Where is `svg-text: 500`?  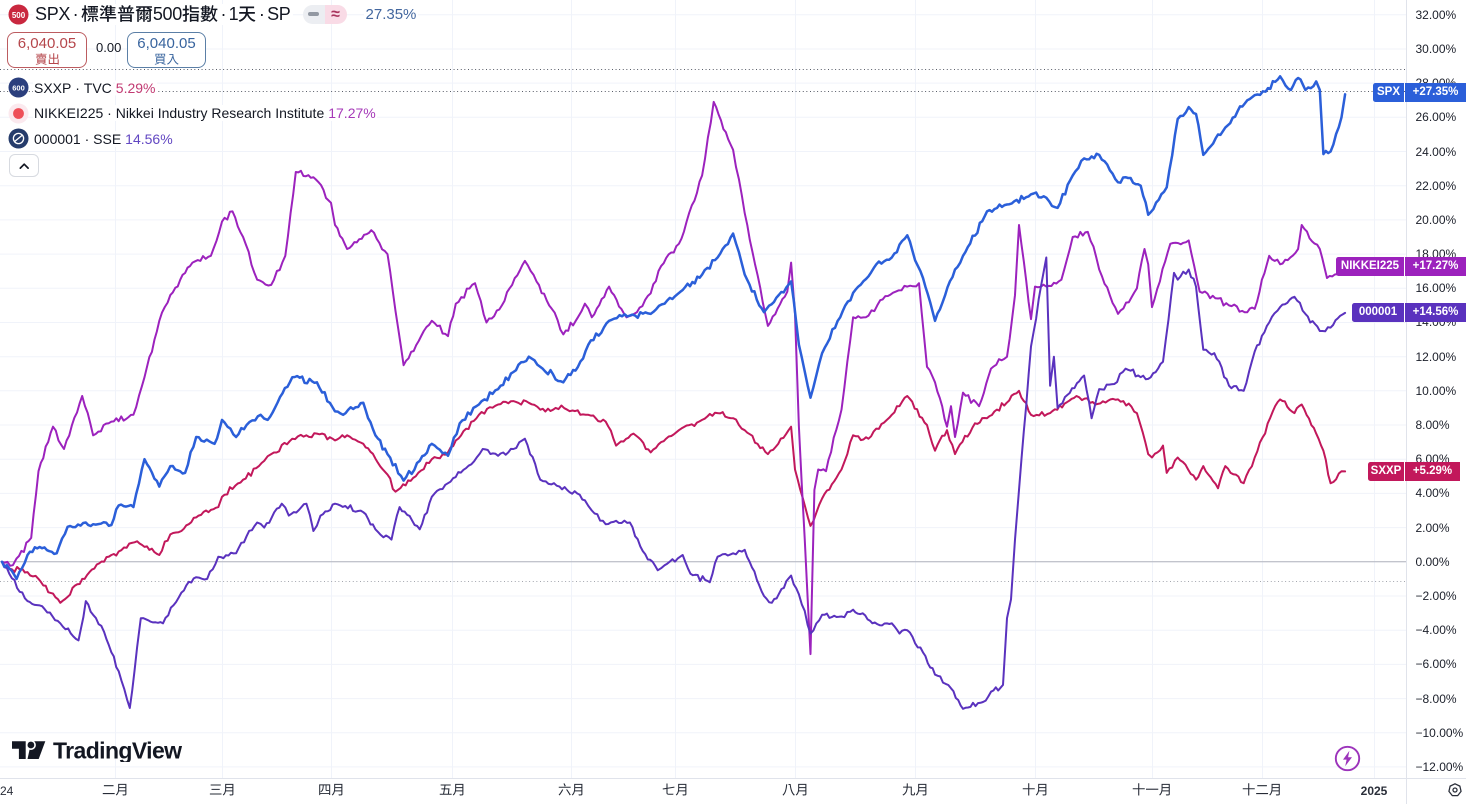 svg-text: 500 is located at coordinates (19, 15).